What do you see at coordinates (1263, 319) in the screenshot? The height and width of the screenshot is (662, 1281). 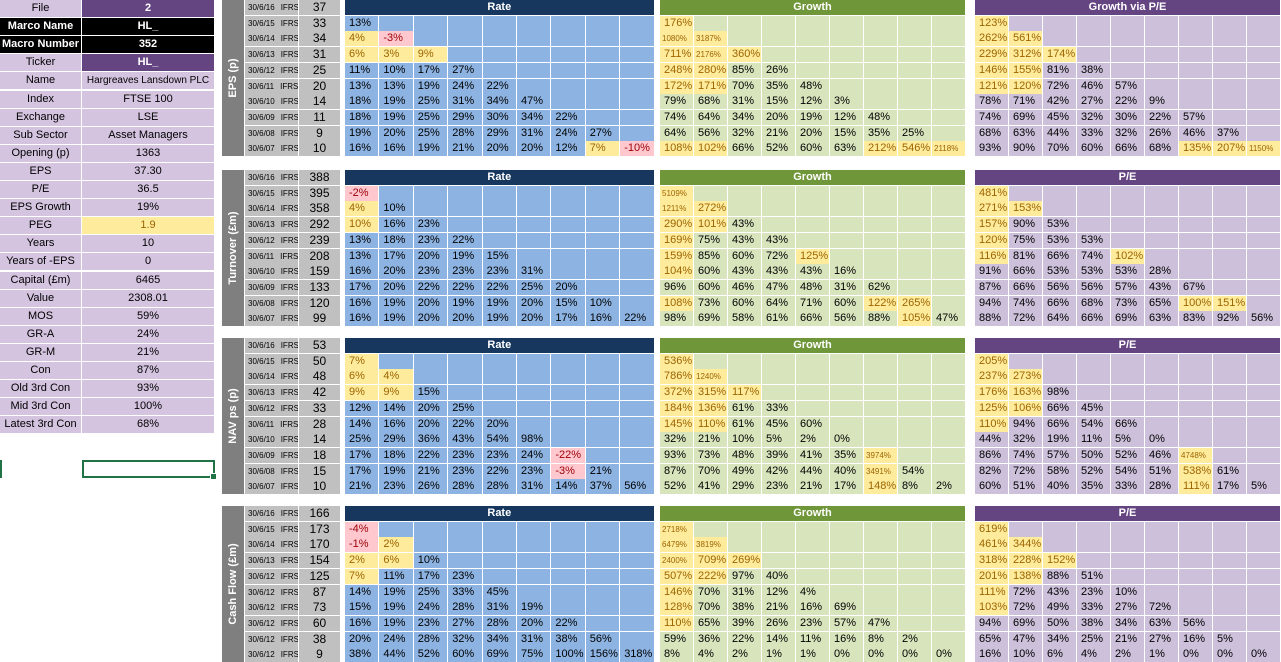 I see `pe-cell: 56%` at bounding box center [1263, 319].